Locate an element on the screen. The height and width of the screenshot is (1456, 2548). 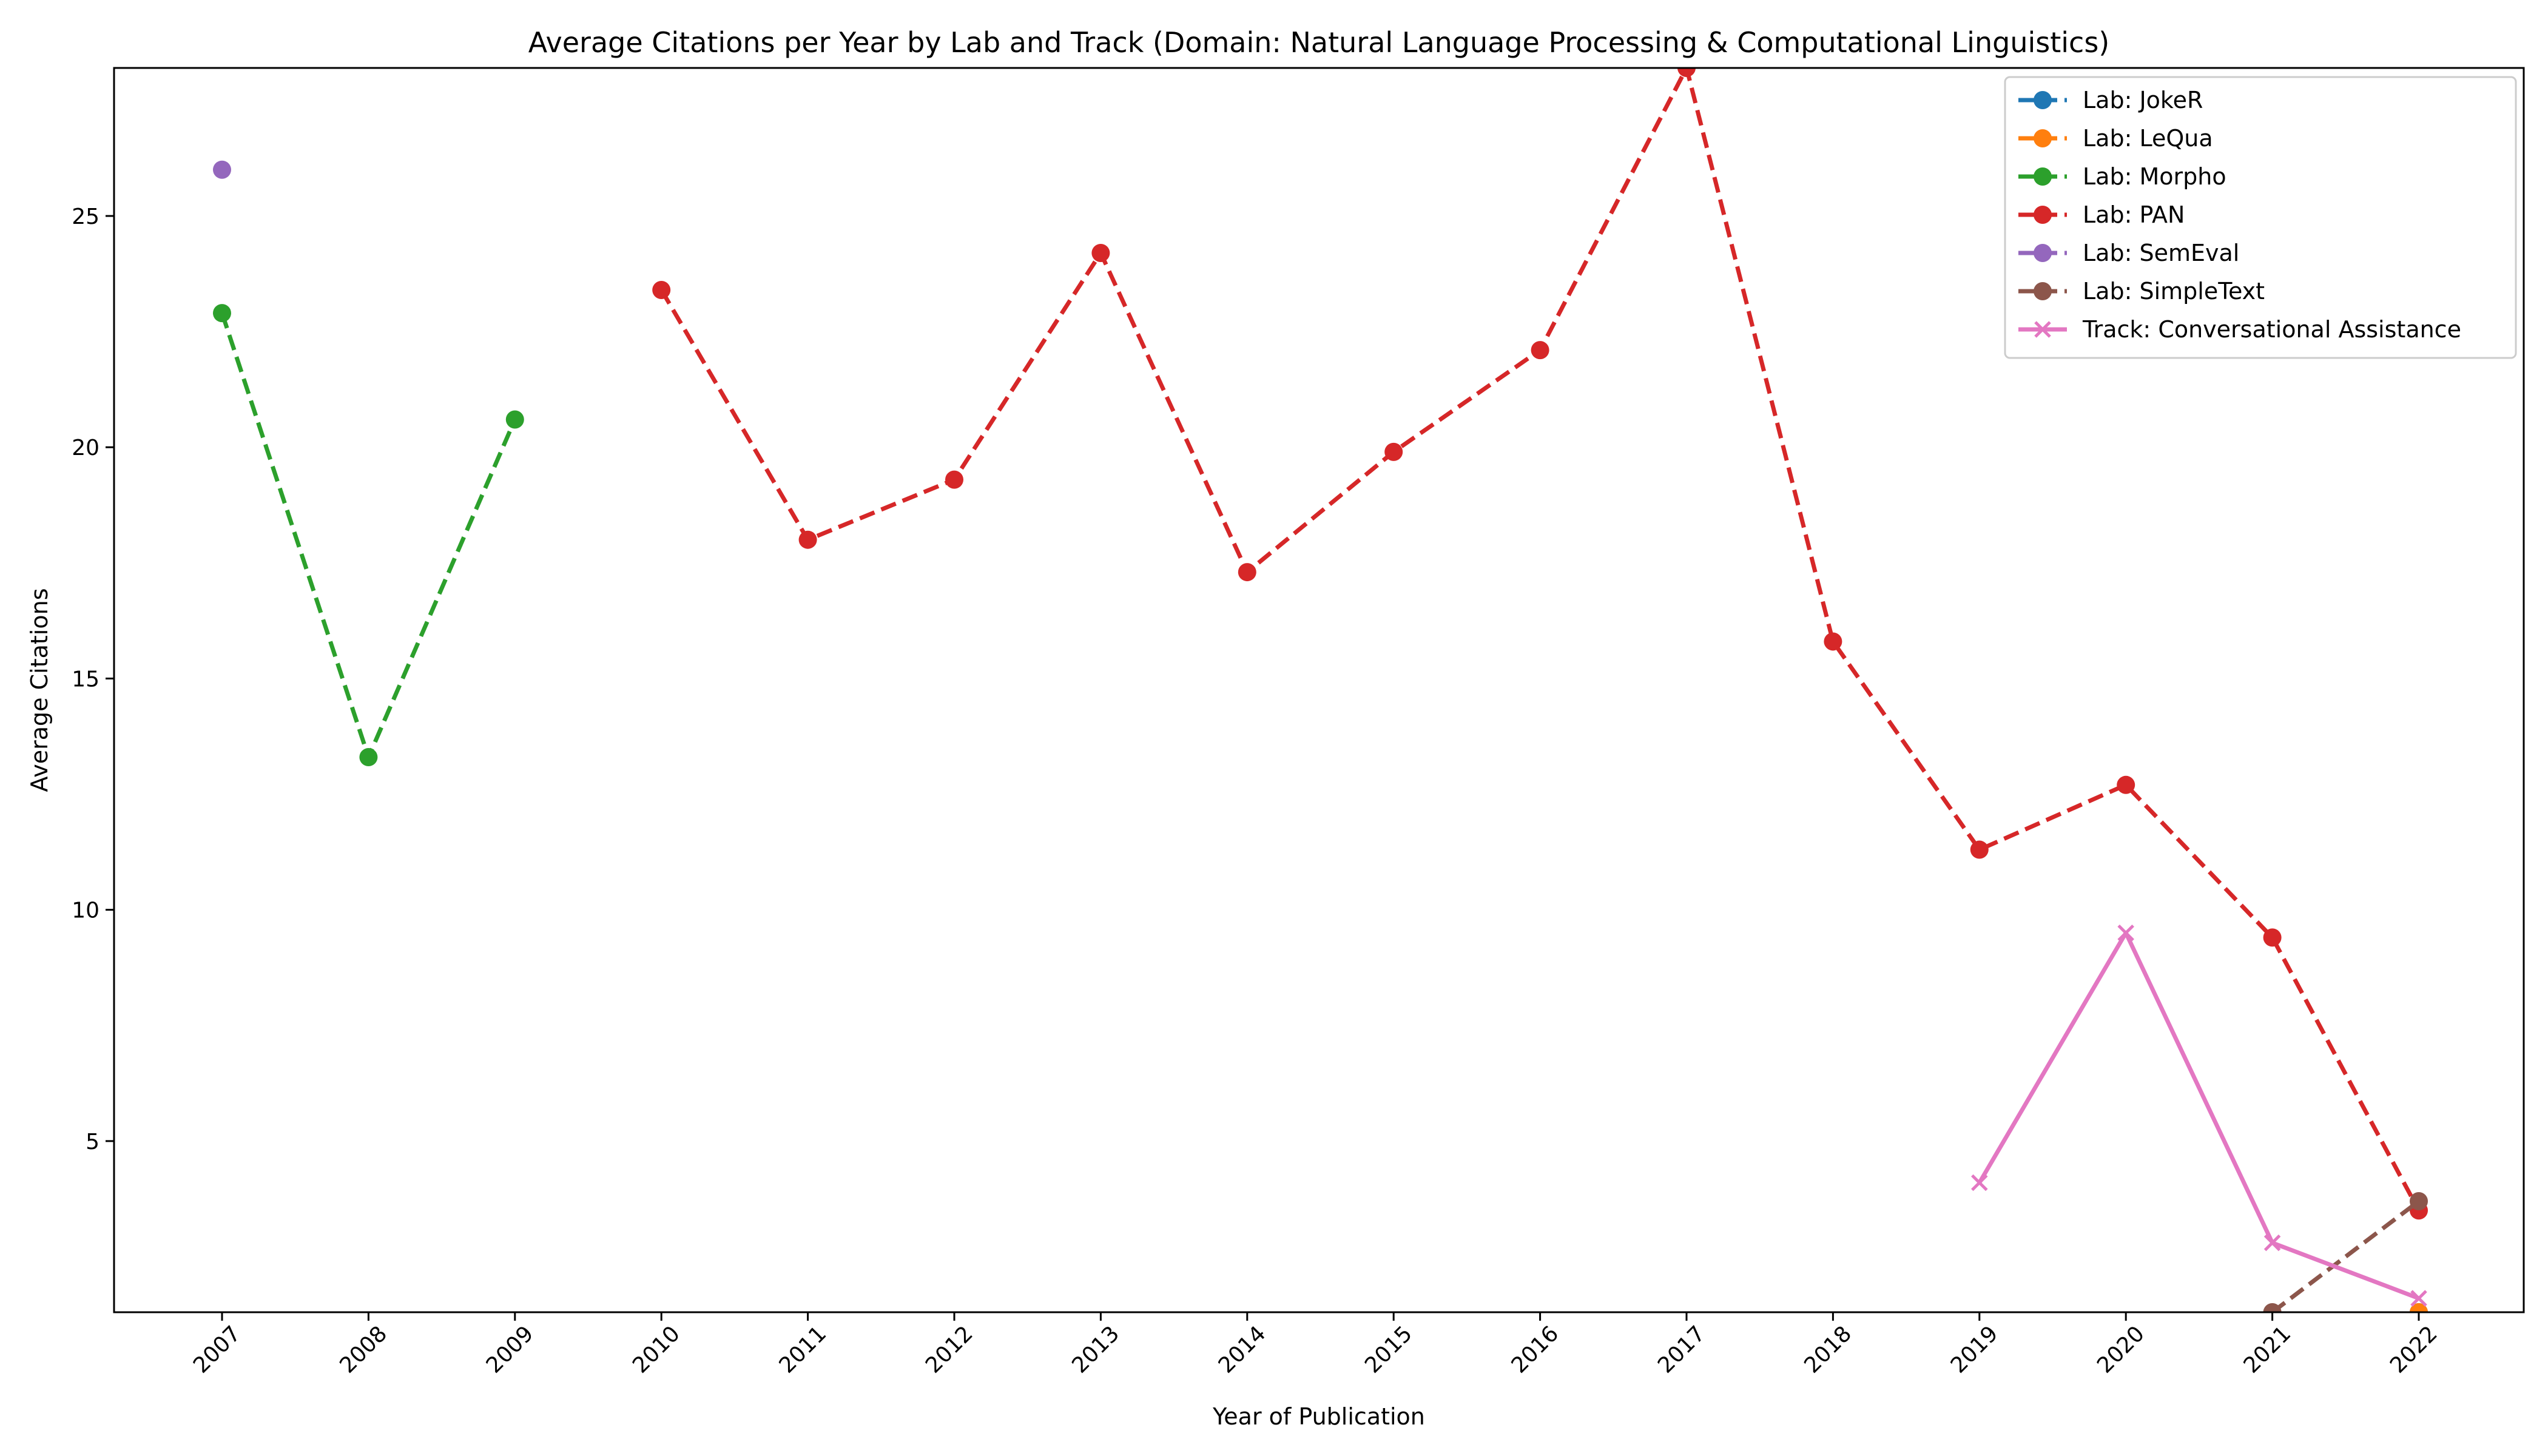
legend-label-3: Lab: PAN is located at coordinates (2134, 214).